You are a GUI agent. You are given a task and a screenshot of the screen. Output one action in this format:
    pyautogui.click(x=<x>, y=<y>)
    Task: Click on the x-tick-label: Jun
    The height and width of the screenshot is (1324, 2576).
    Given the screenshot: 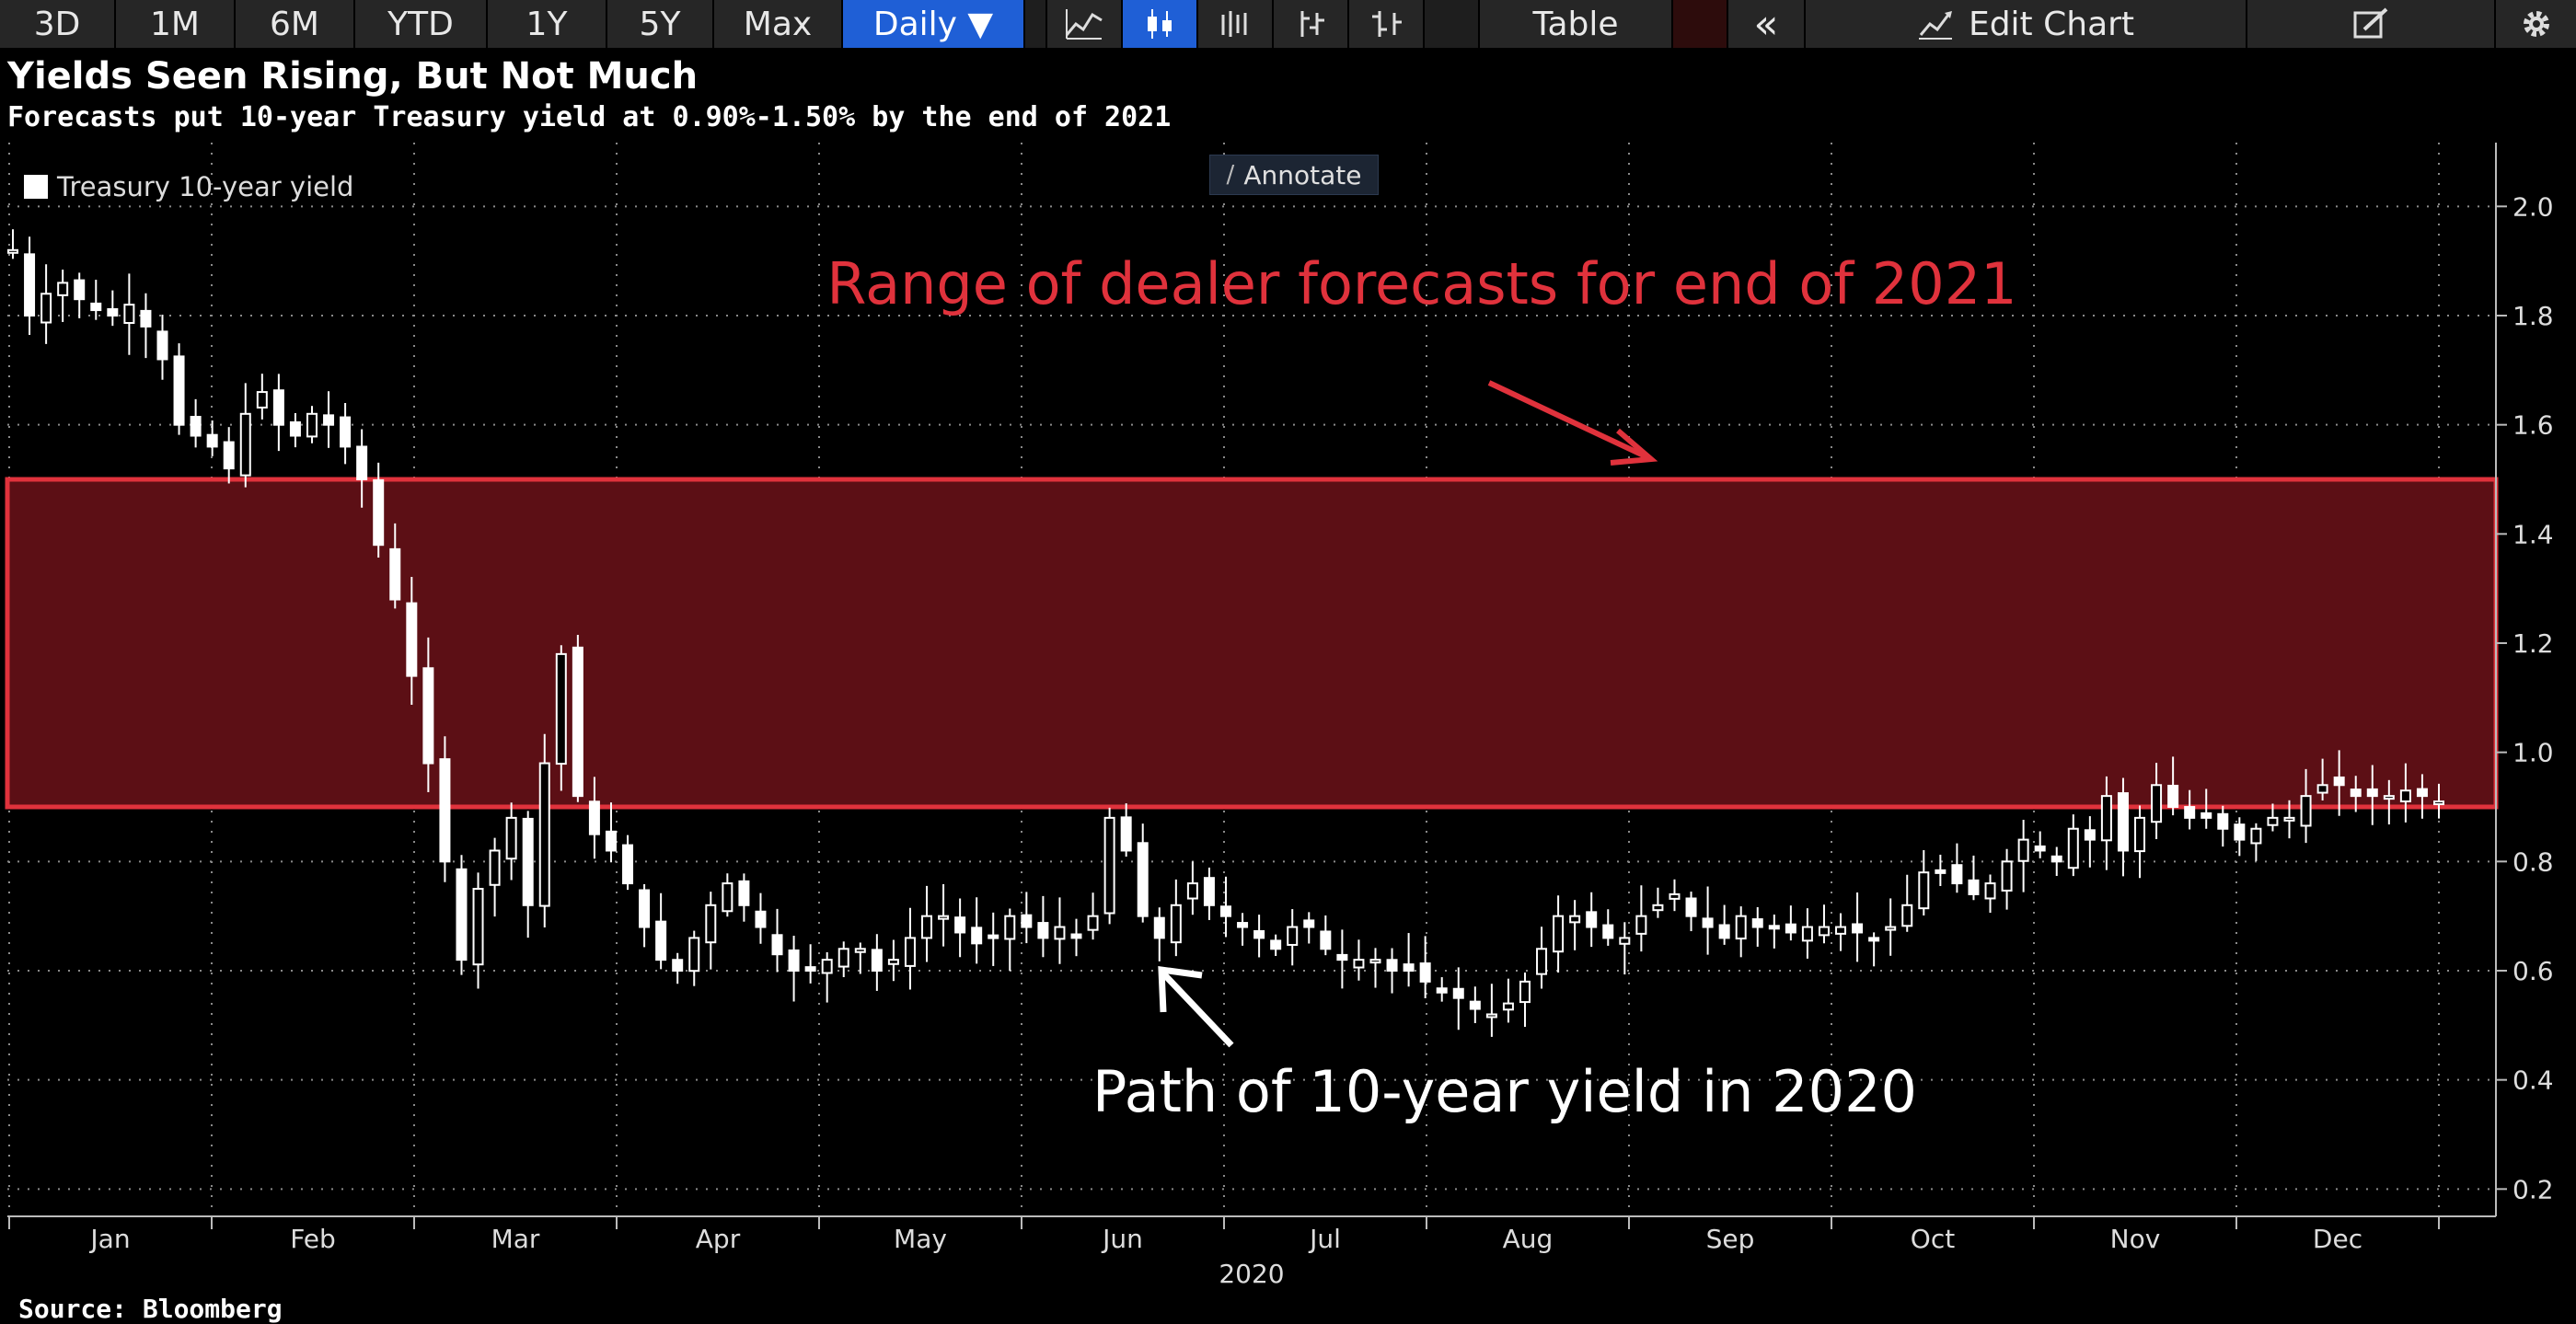 What is the action you would take?
    pyautogui.click(x=1122, y=1239)
    